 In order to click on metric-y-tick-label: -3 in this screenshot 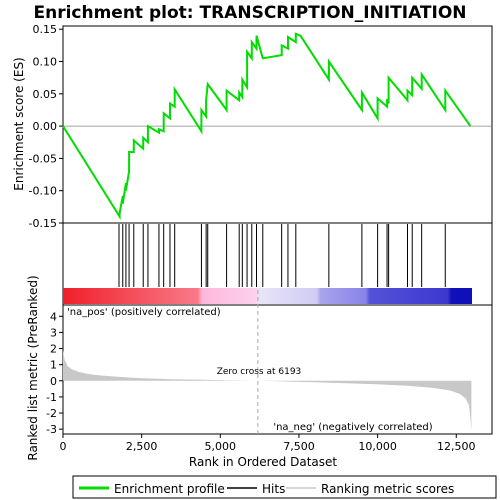, I will do `click(51, 429)`.